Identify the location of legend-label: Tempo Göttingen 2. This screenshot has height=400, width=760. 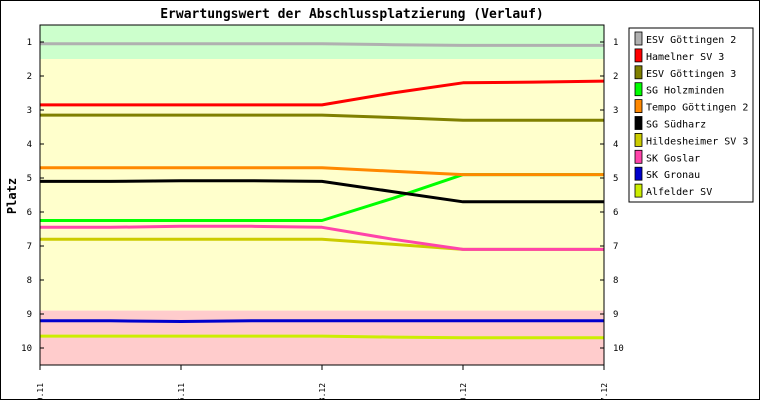
(697, 108).